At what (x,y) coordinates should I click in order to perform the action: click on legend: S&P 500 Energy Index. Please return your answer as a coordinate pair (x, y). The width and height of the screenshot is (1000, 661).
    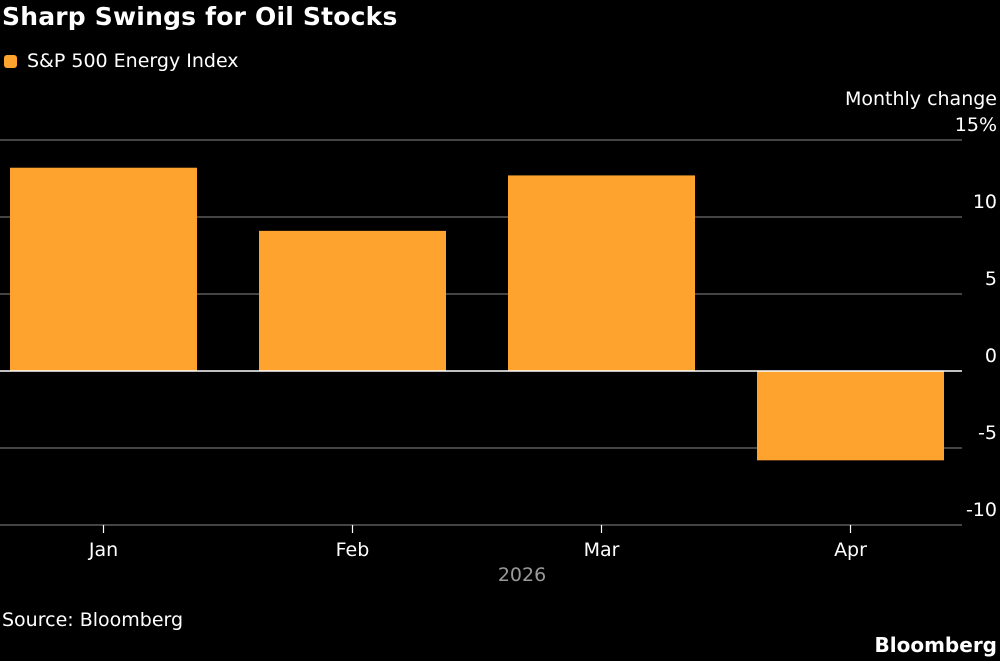
    Looking at the image, I should click on (121, 61).